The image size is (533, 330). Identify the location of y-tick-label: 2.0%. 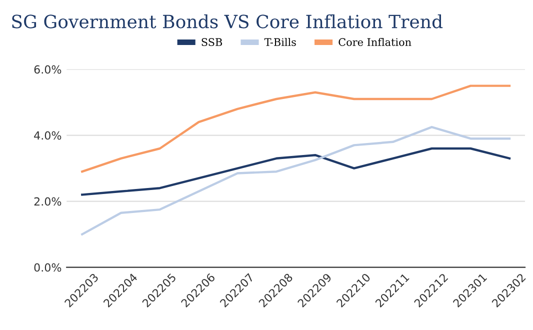
(48, 201).